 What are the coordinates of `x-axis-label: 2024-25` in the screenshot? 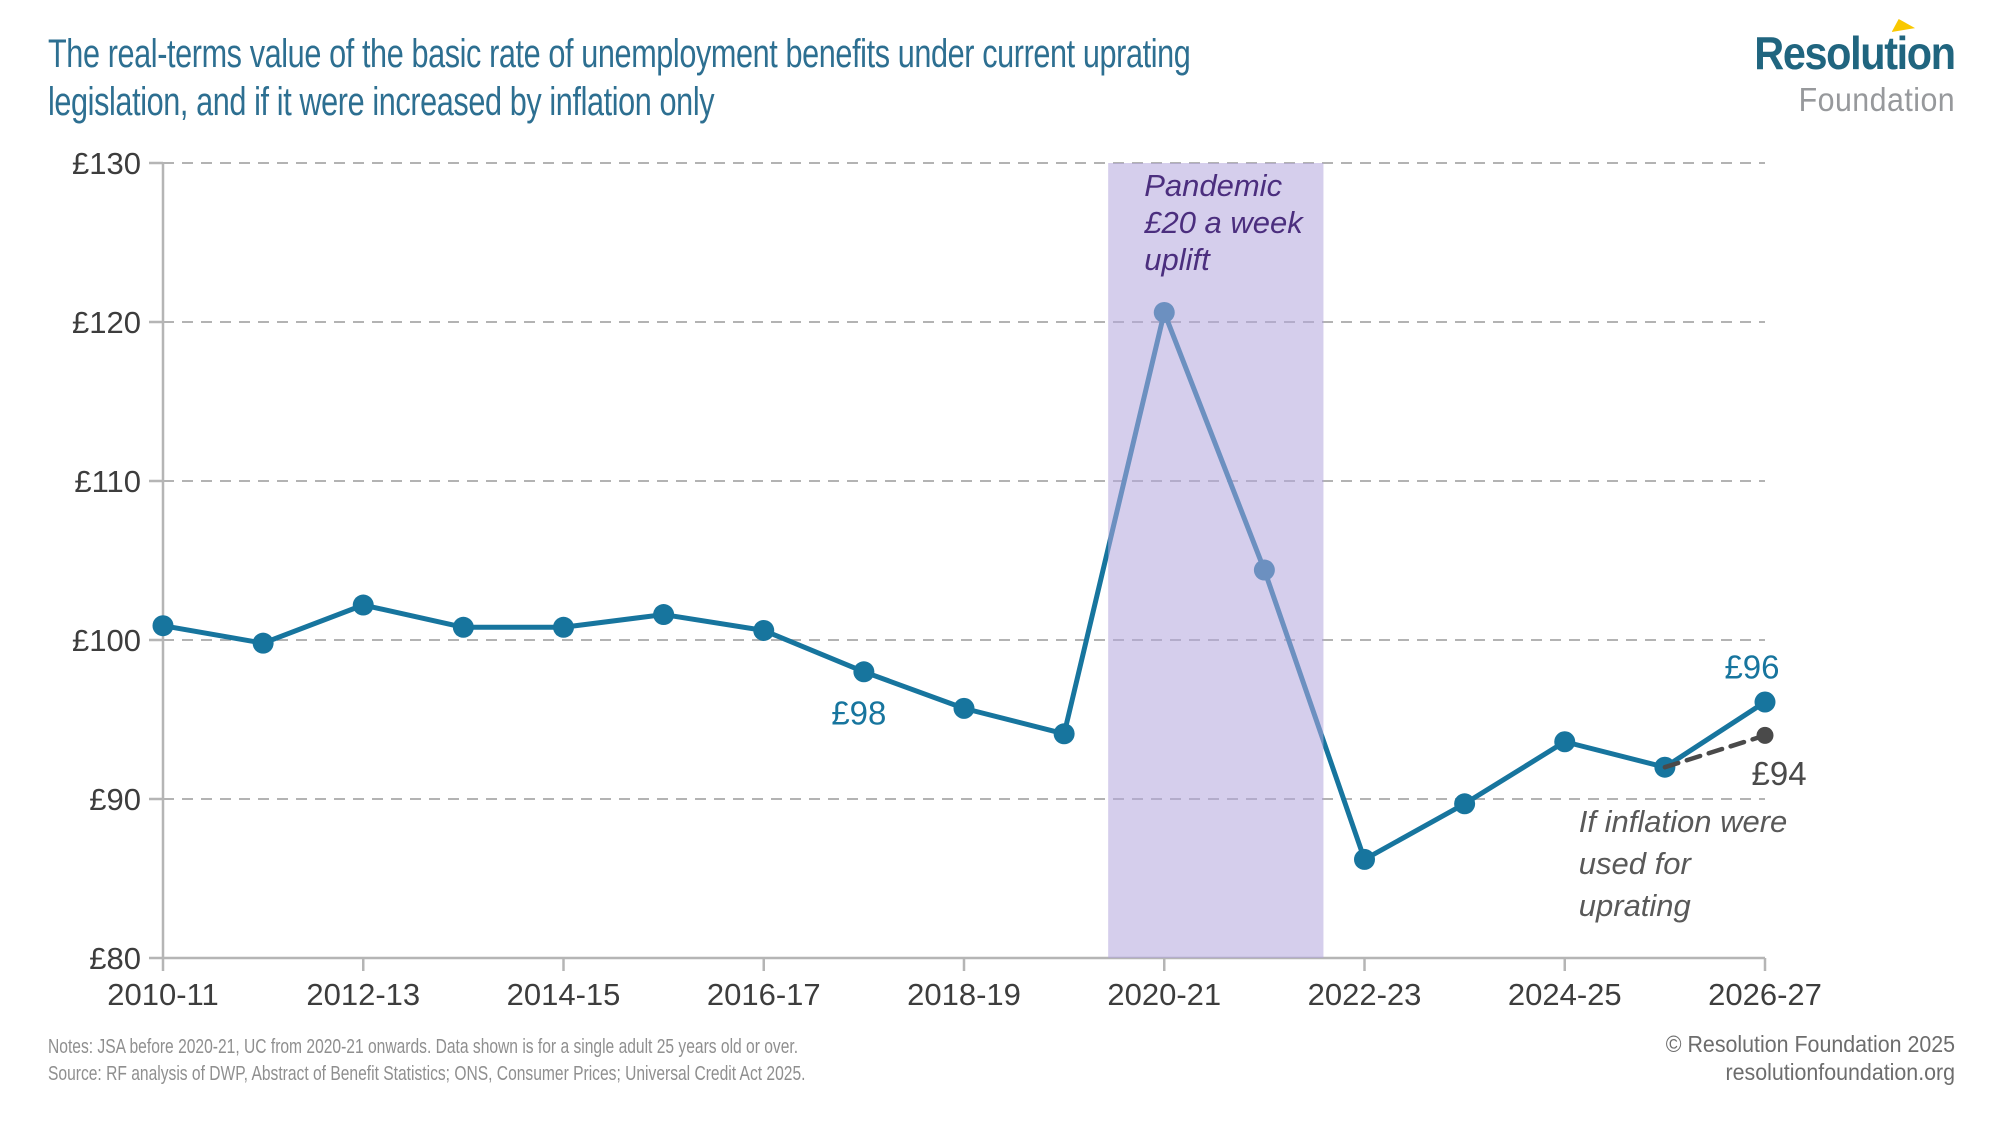 It's located at (1565, 994).